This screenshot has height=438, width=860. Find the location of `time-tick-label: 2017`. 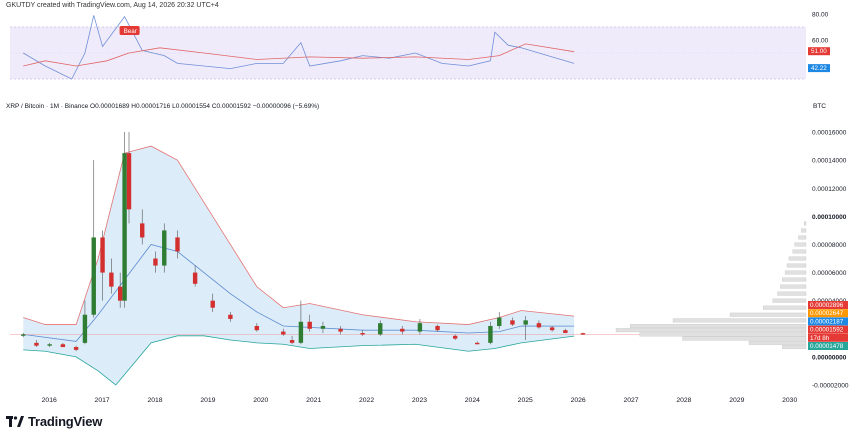

time-tick-label: 2017 is located at coordinates (102, 400).